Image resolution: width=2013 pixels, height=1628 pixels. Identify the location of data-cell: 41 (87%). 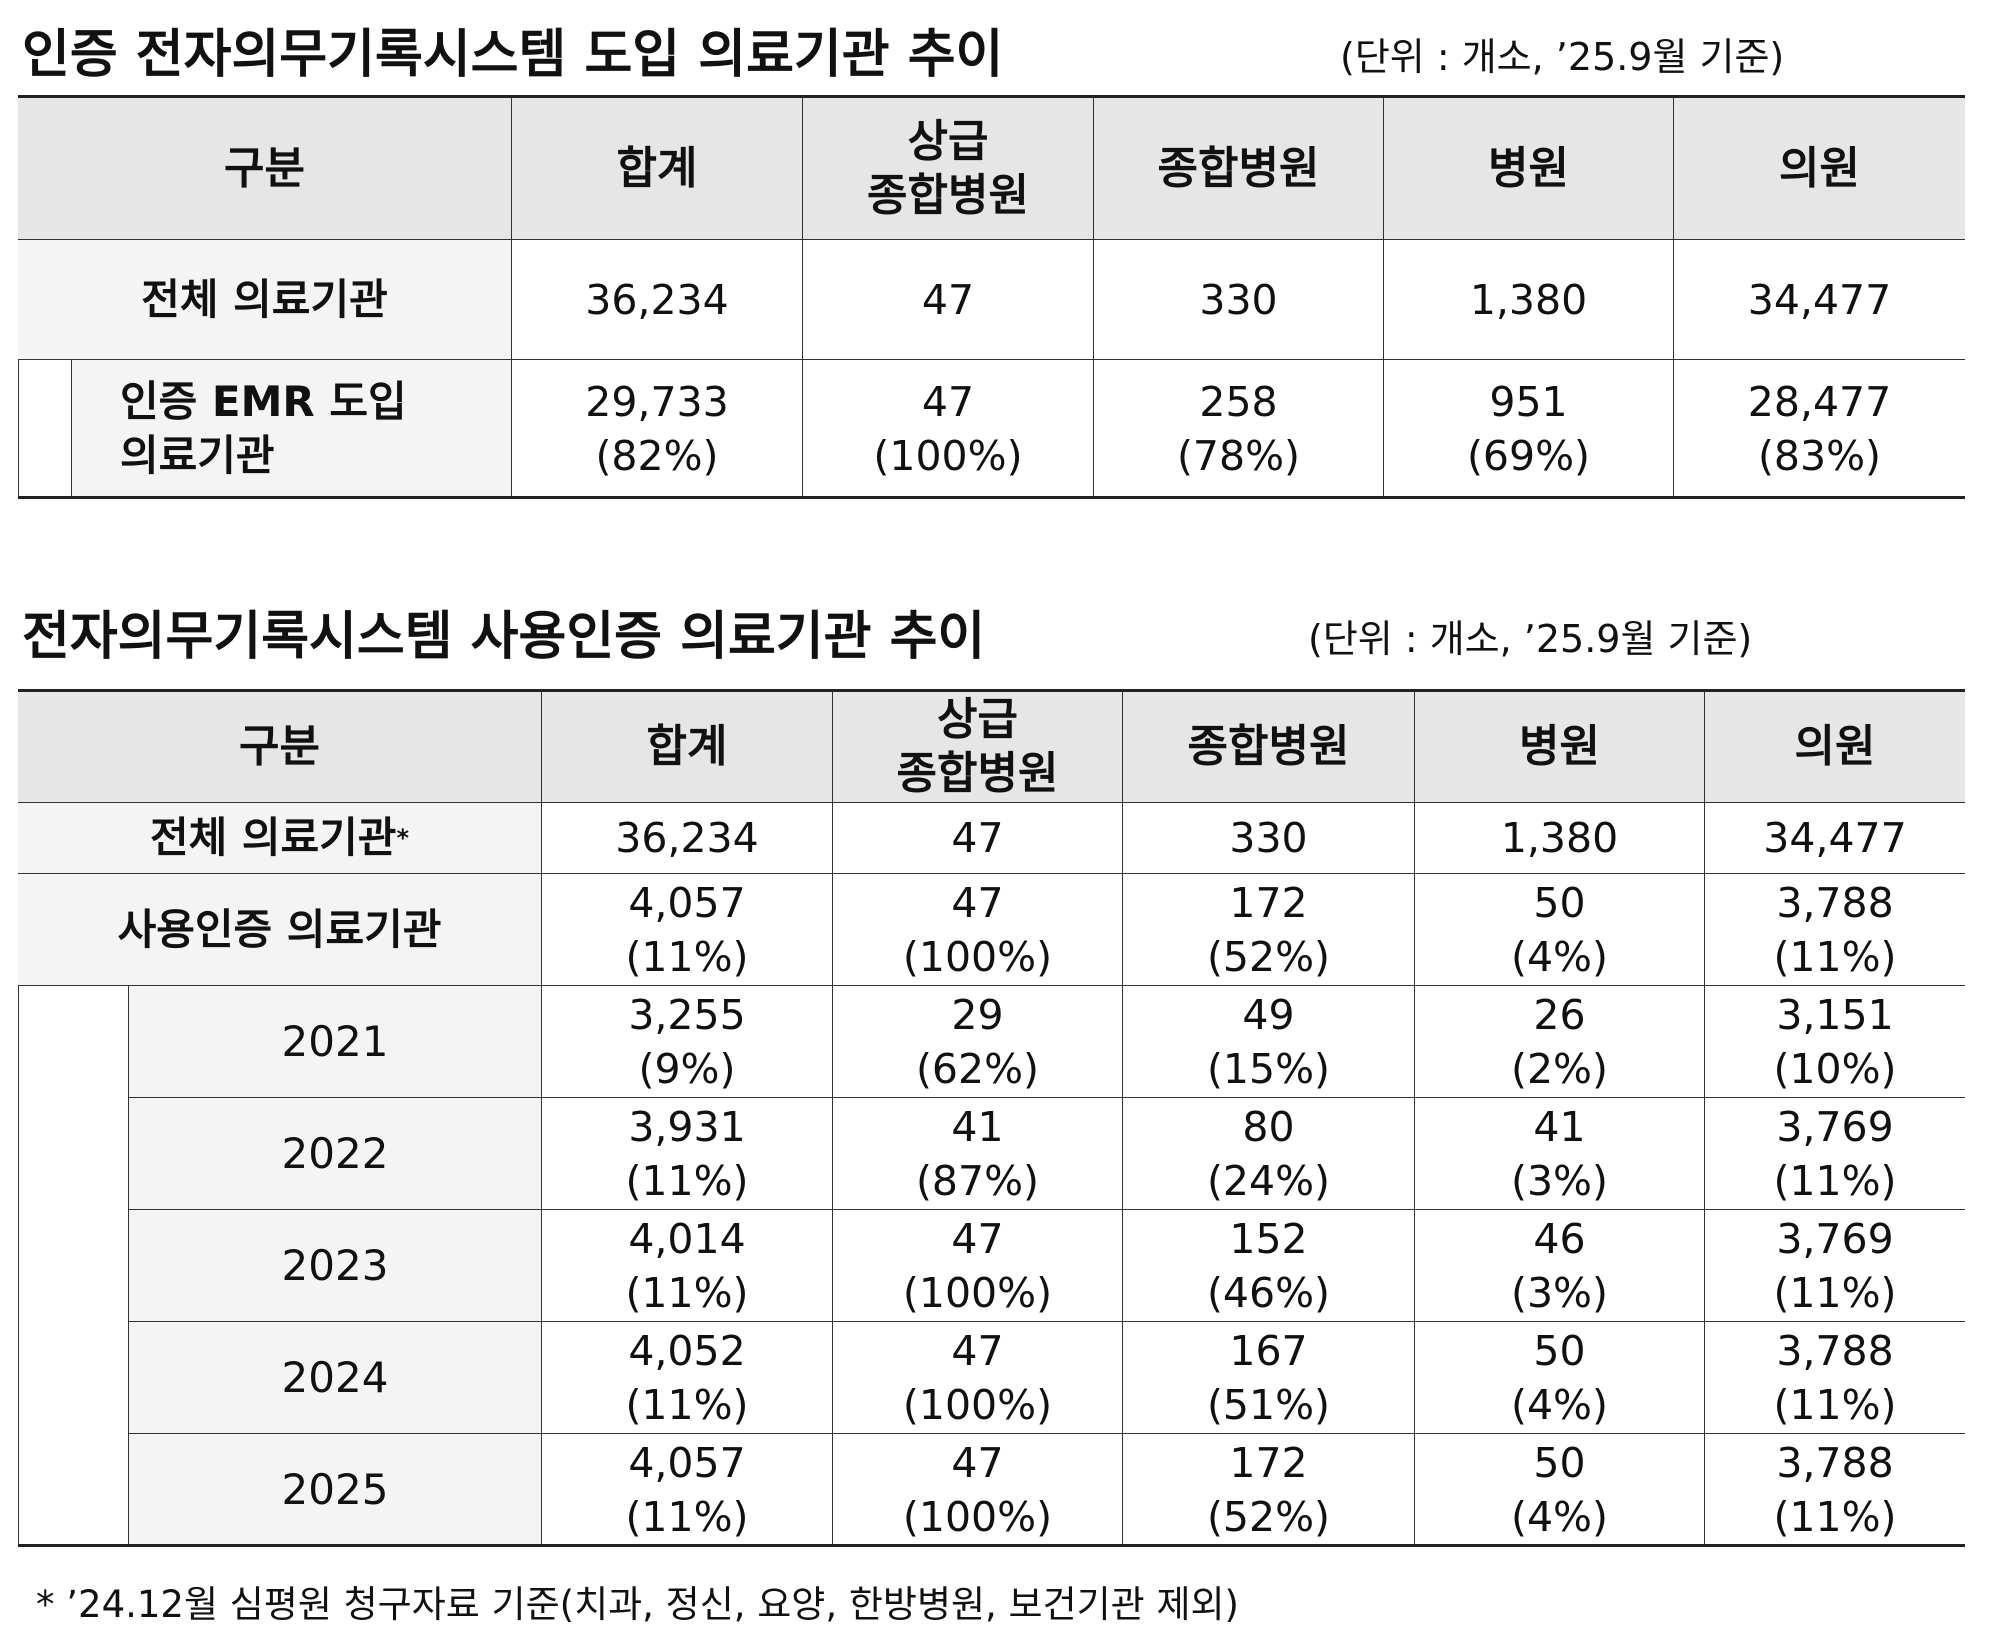
(977, 1154).